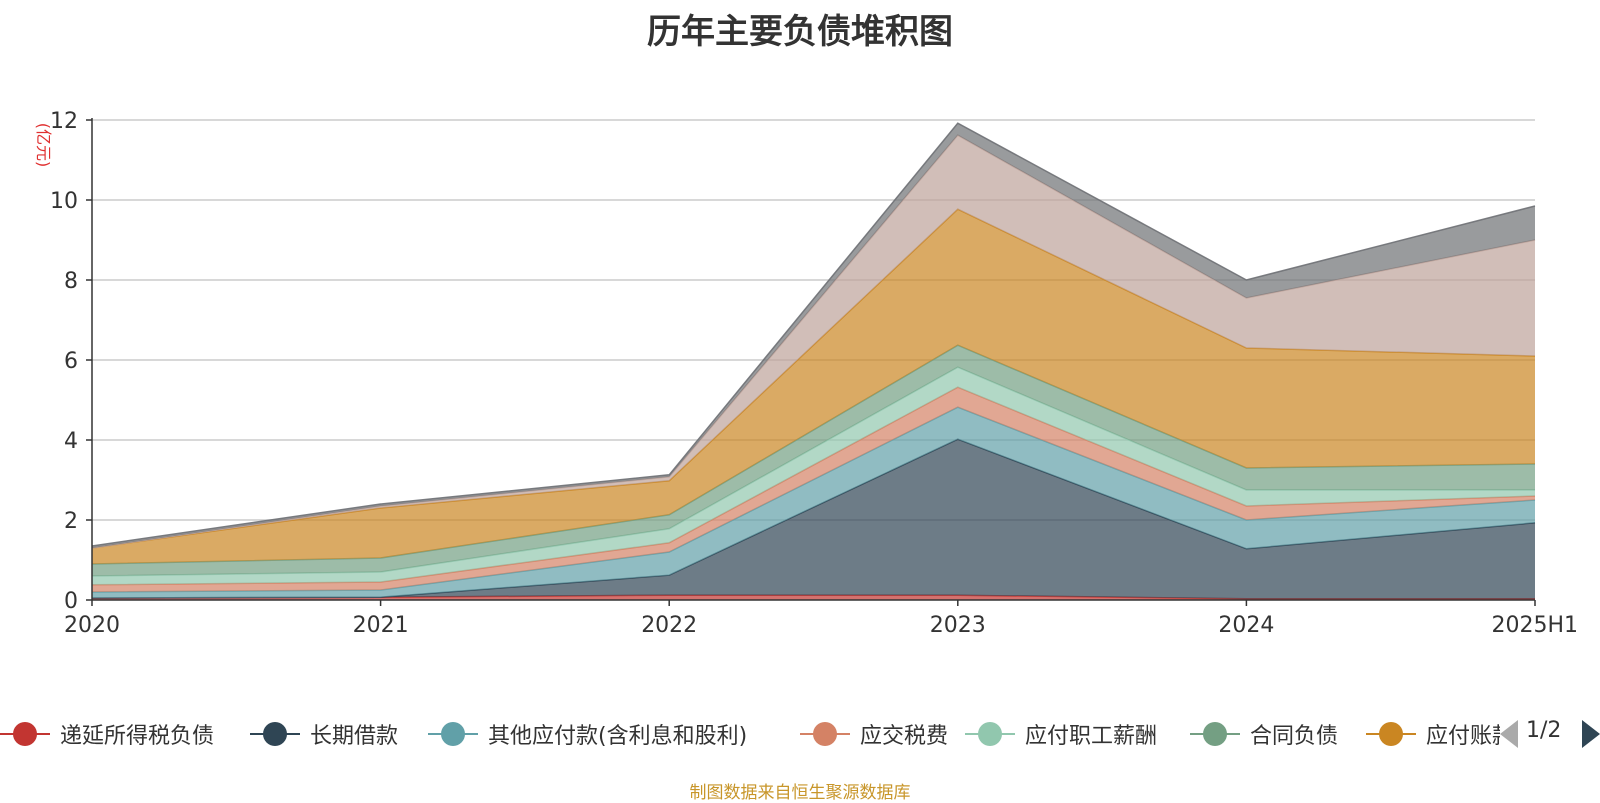 Image resolution: width=1600 pixels, height=803 pixels. I want to click on y-tick-label: 12, so click(64, 121).